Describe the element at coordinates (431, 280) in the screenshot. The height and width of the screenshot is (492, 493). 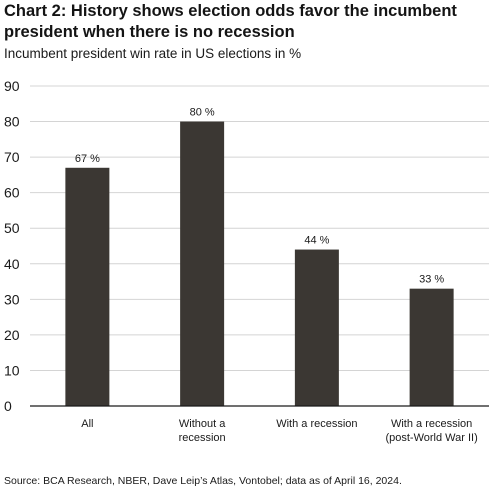
I see `data-label-4: 33 %` at that location.